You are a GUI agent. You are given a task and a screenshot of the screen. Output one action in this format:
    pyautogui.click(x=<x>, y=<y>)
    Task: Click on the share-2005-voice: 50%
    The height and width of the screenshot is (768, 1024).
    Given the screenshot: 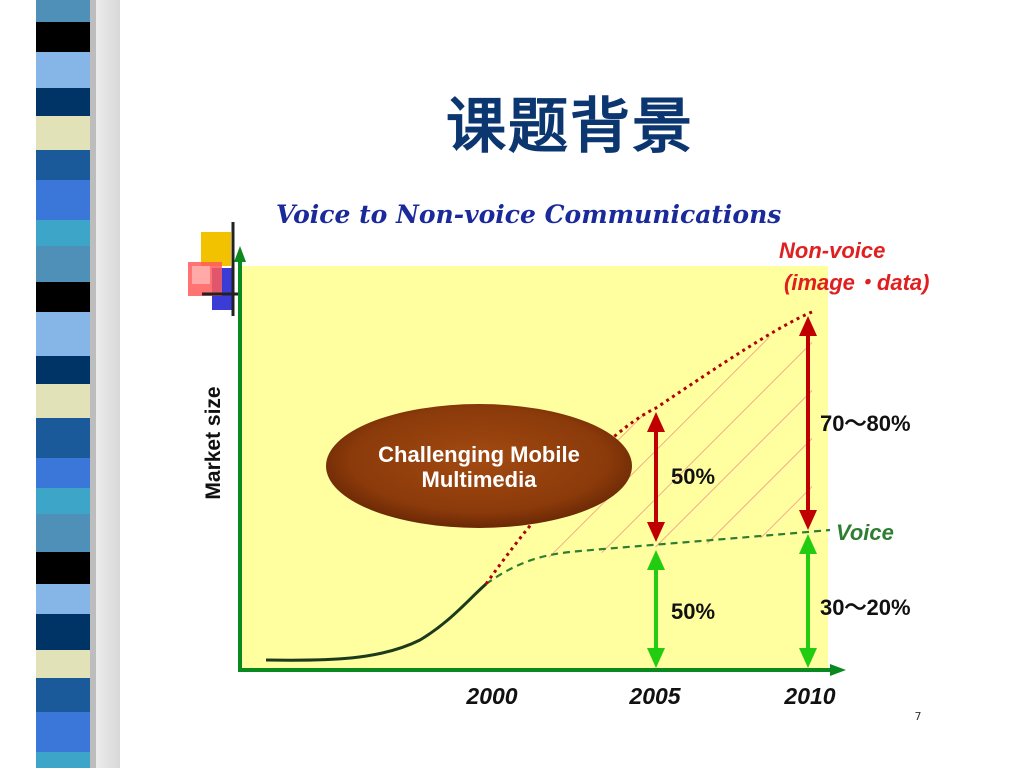 What is the action you would take?
    pyautogui.click(x=693, y=611)
    